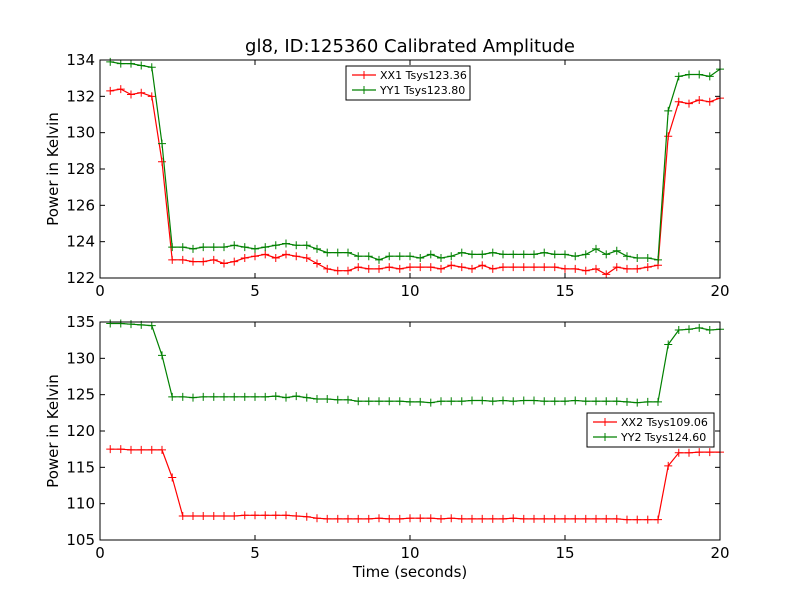 The height and width of the screenshot is (600, 800). What do you see at coordinates (409, 553) in the screenshot?
I see `x-tick-label: 10` at bounding box center [409, 553].